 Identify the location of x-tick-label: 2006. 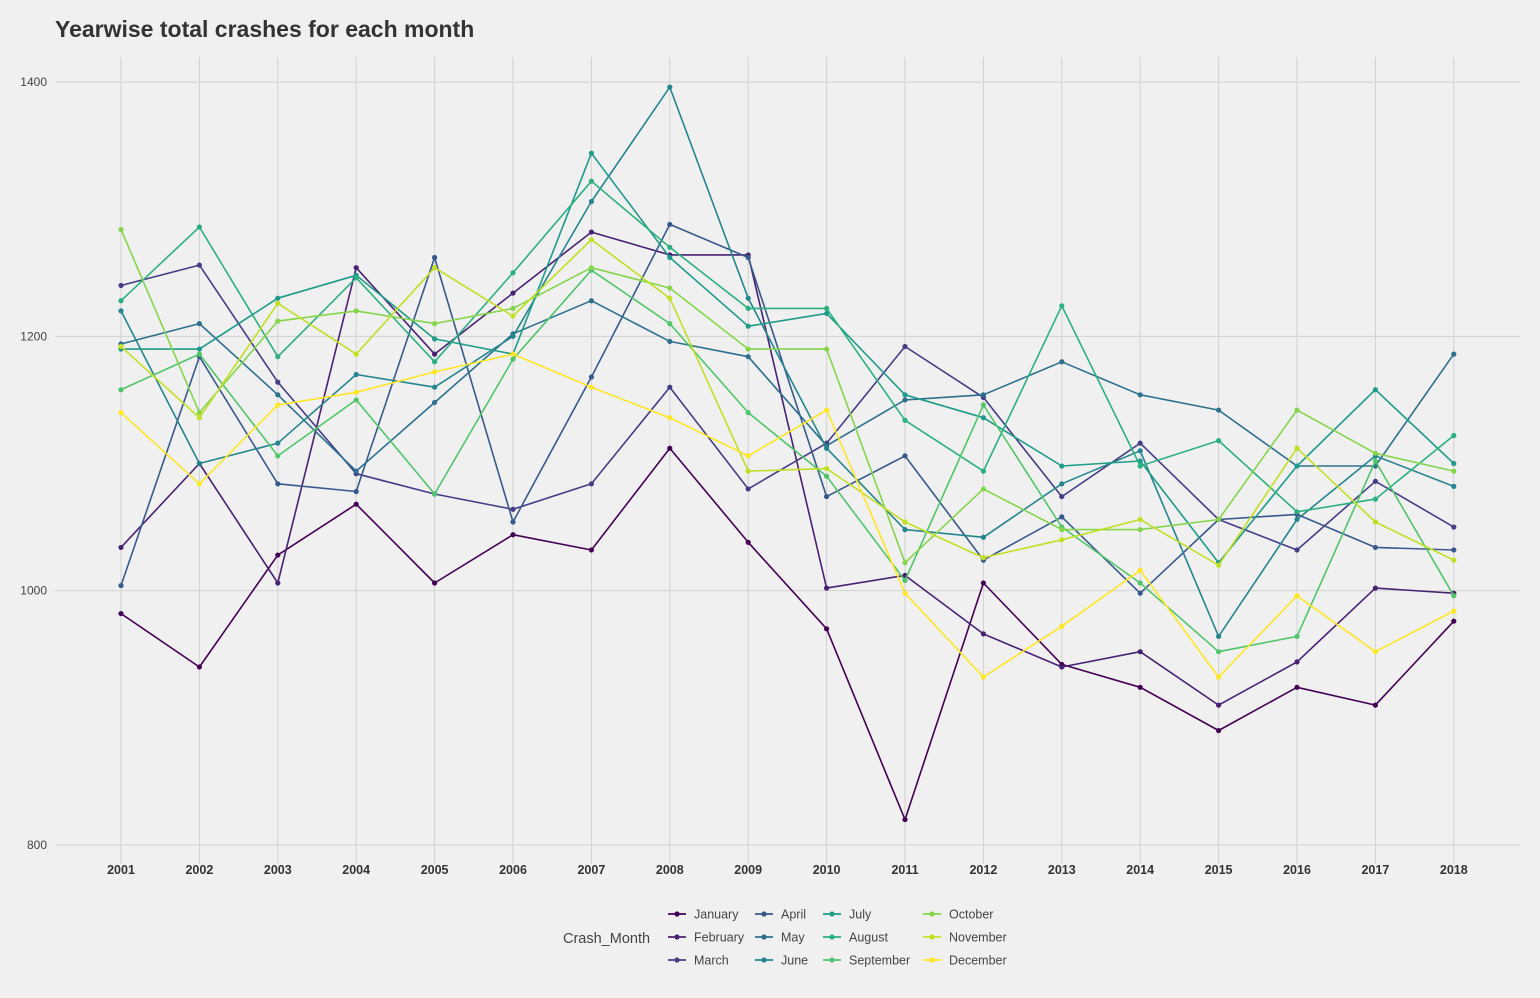
(513, 870).